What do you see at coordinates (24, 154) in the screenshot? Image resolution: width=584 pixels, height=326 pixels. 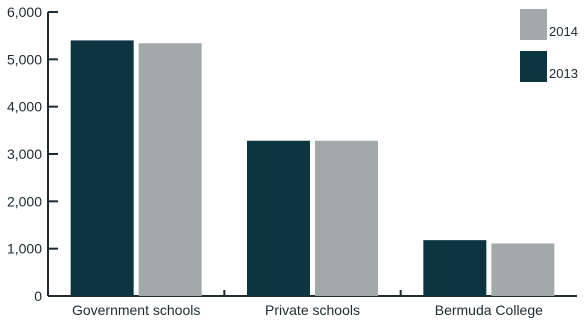 I see `y-tick-label: 3,000` at bounding box center [24, 154].